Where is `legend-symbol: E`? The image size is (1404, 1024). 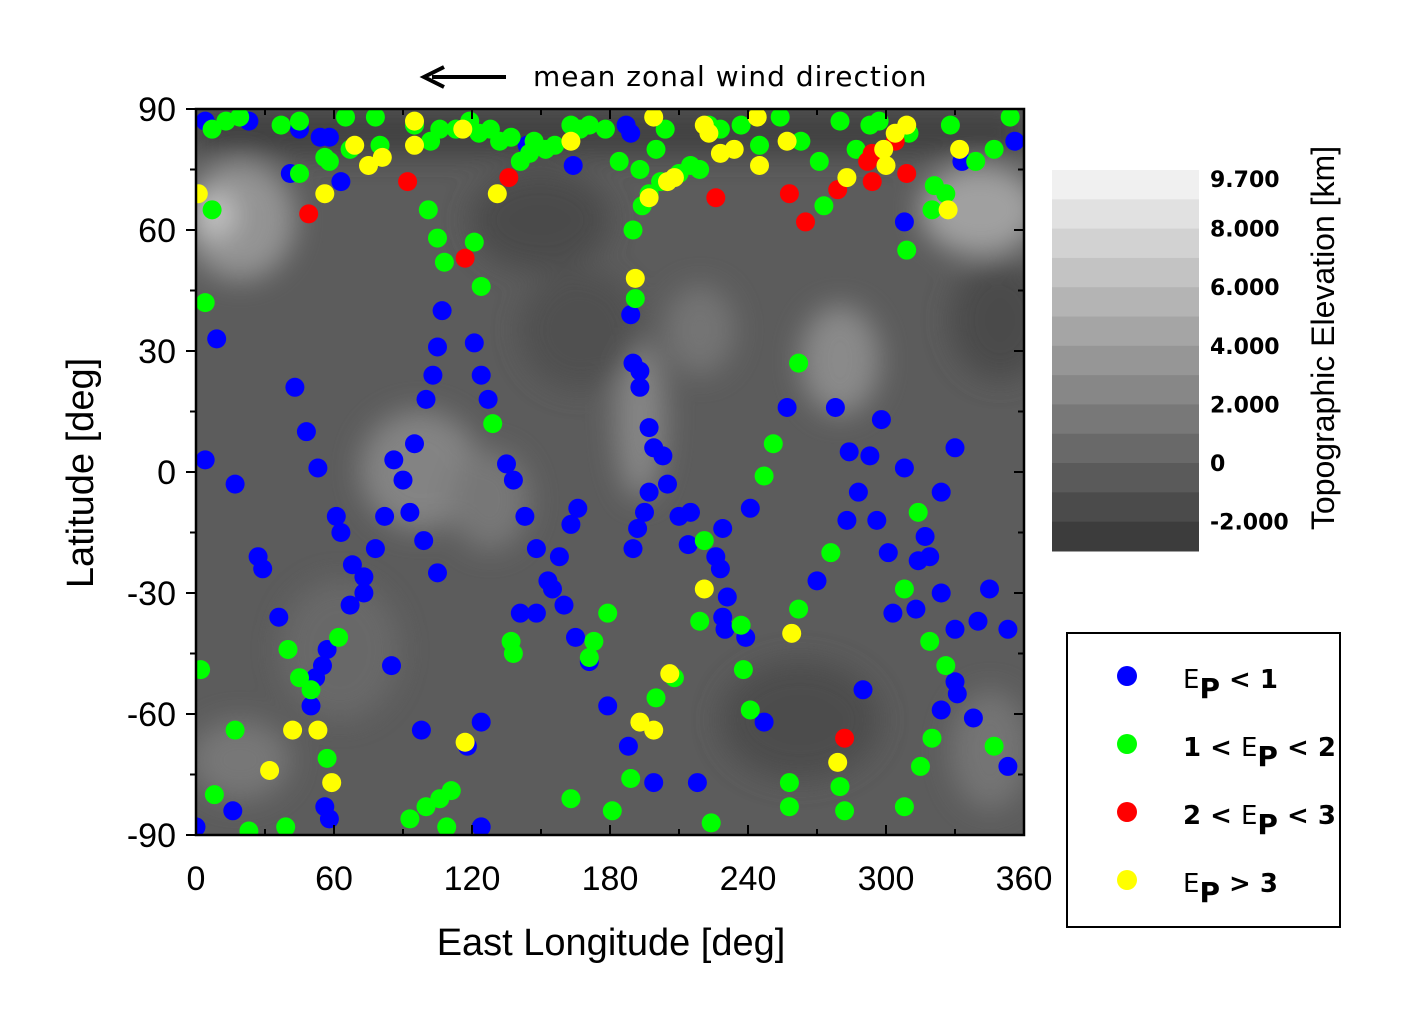
legend-symbol: E is located at coordinates (1191, 680).